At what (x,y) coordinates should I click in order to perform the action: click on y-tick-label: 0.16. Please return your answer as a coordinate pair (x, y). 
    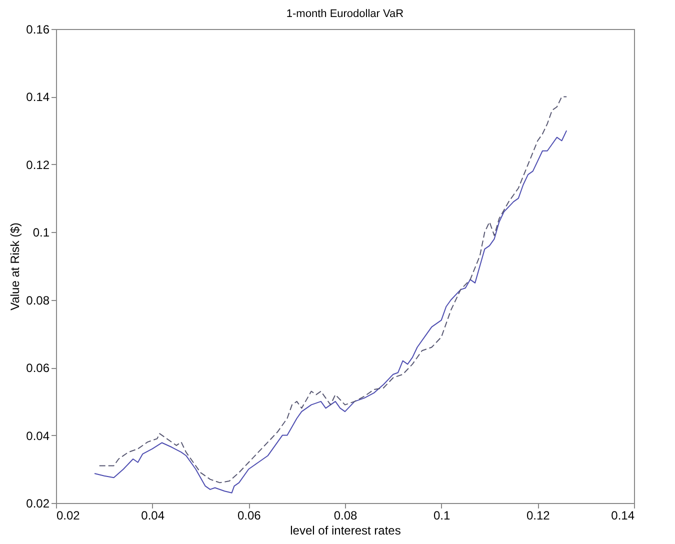
    Looking at the image, I should click on (38, 29).